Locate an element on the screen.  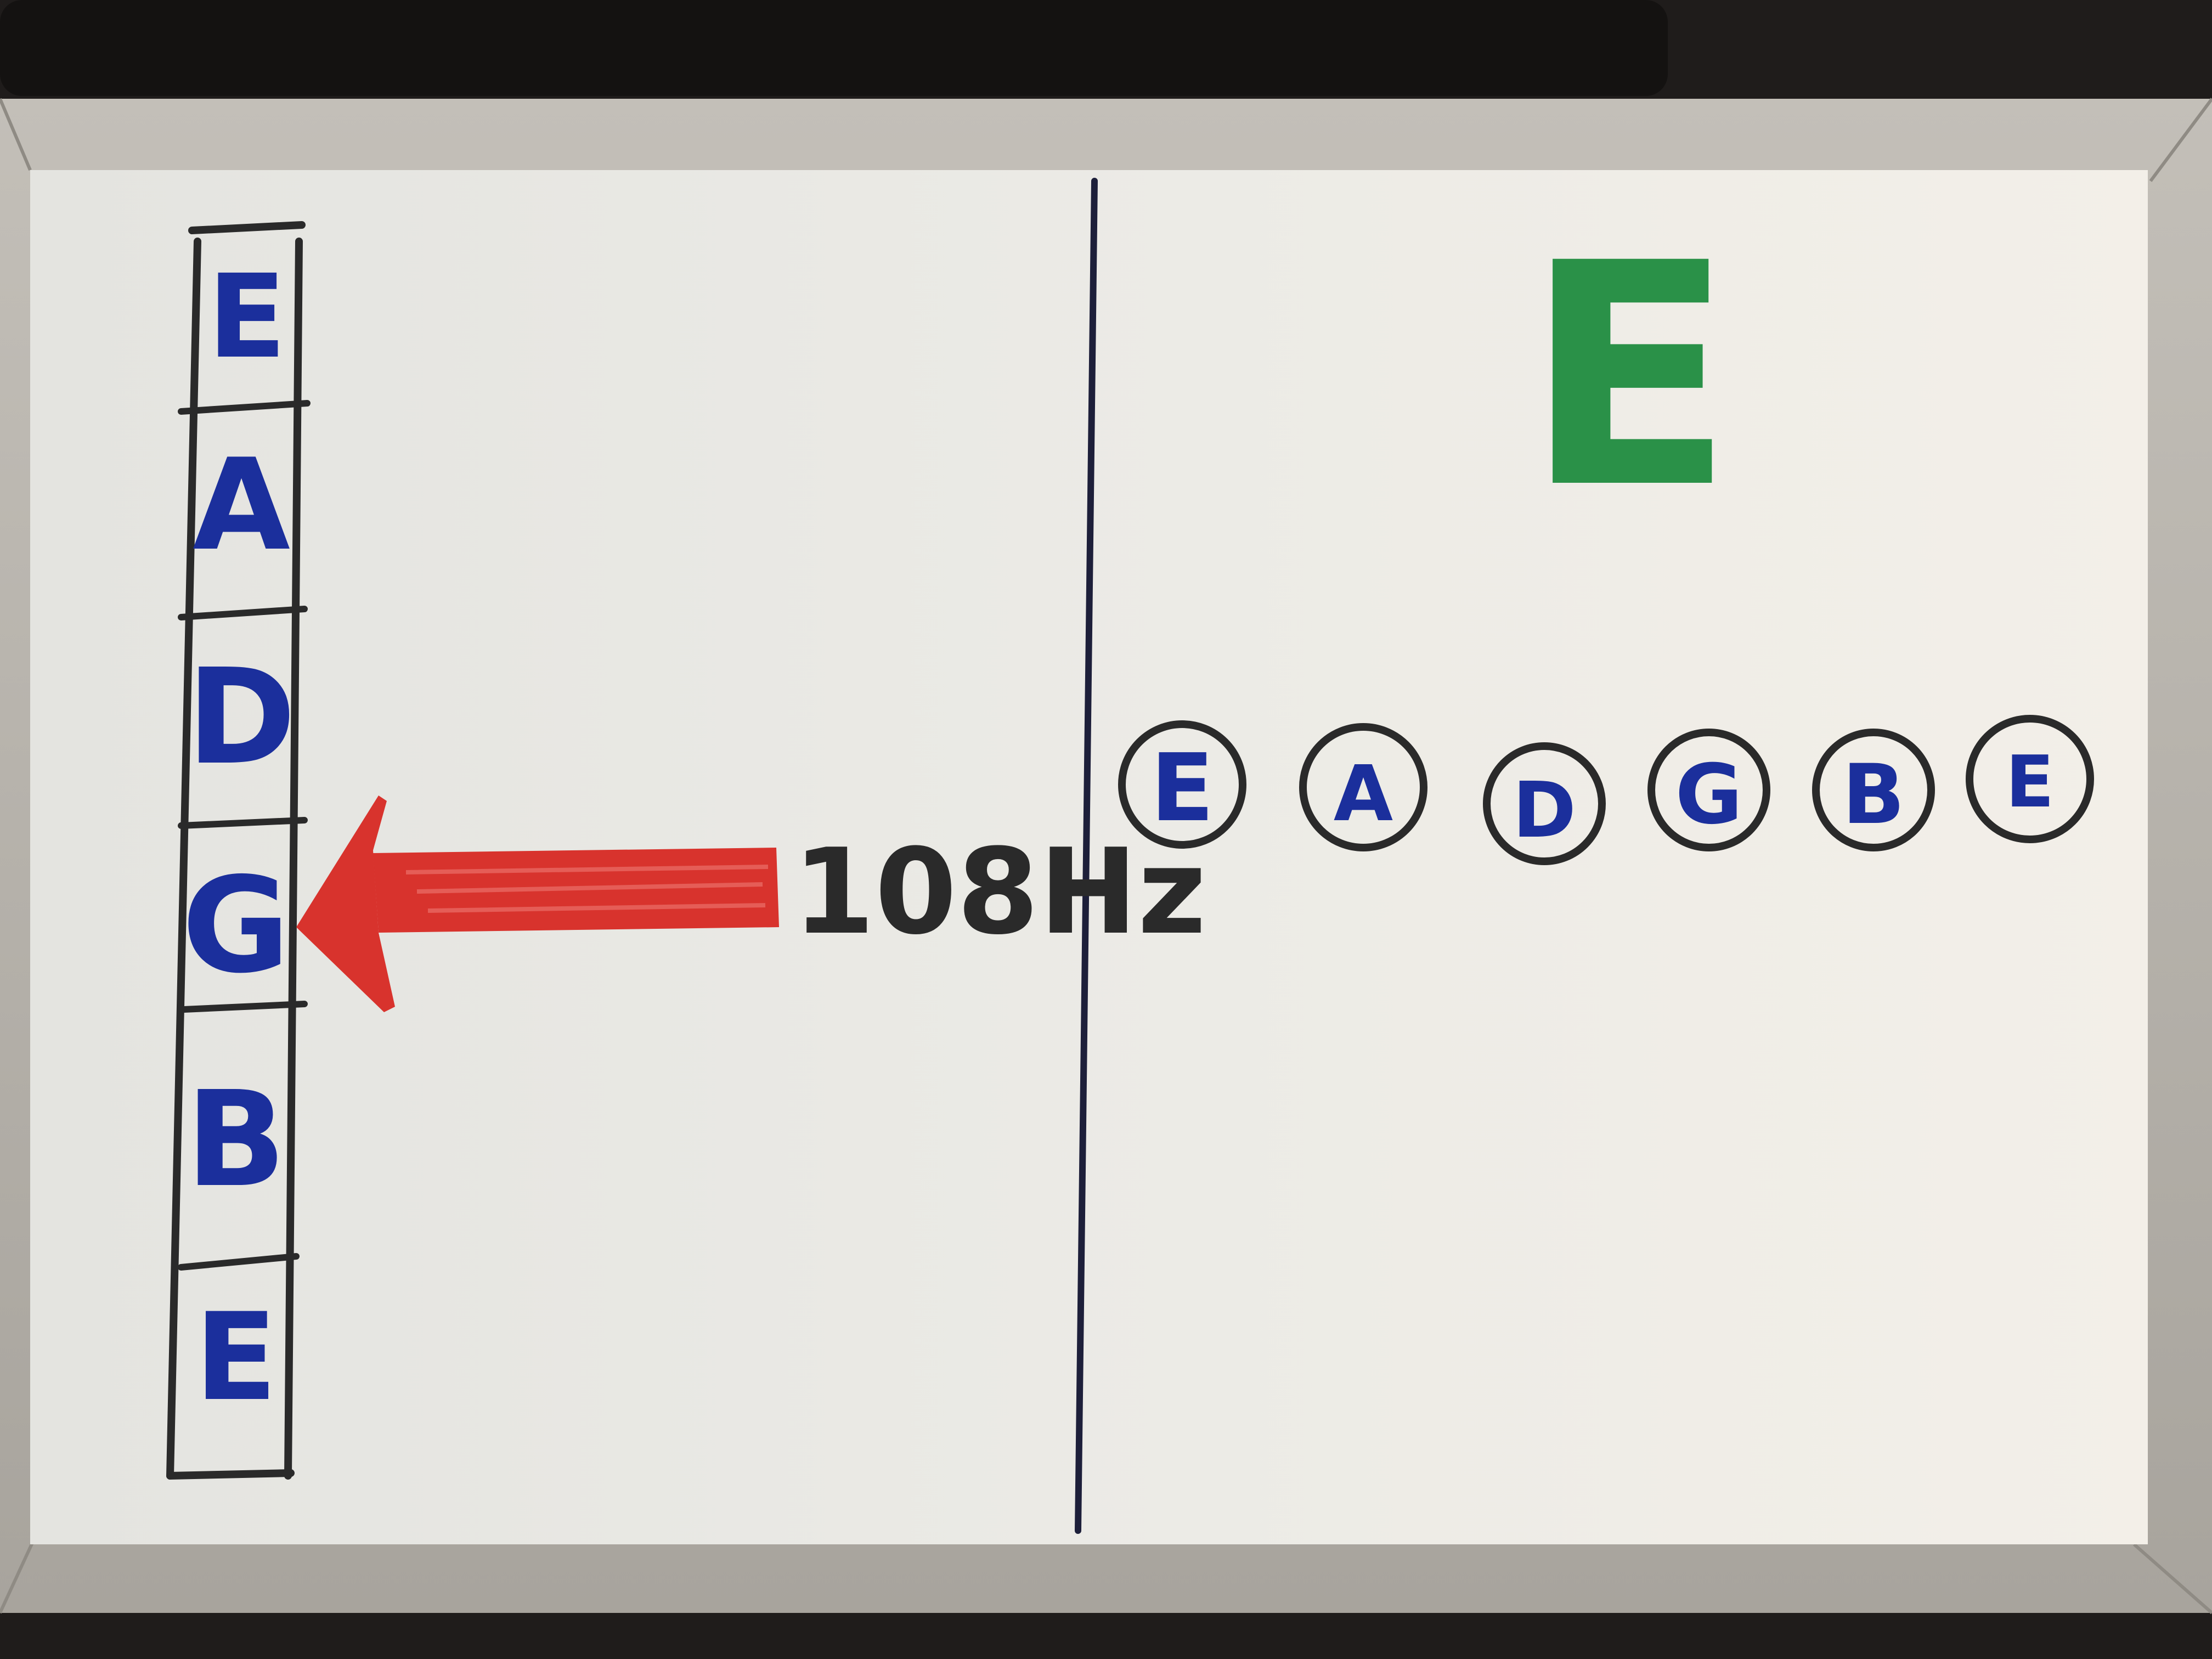
string-column-right-border is located at coordinates (294, 859).